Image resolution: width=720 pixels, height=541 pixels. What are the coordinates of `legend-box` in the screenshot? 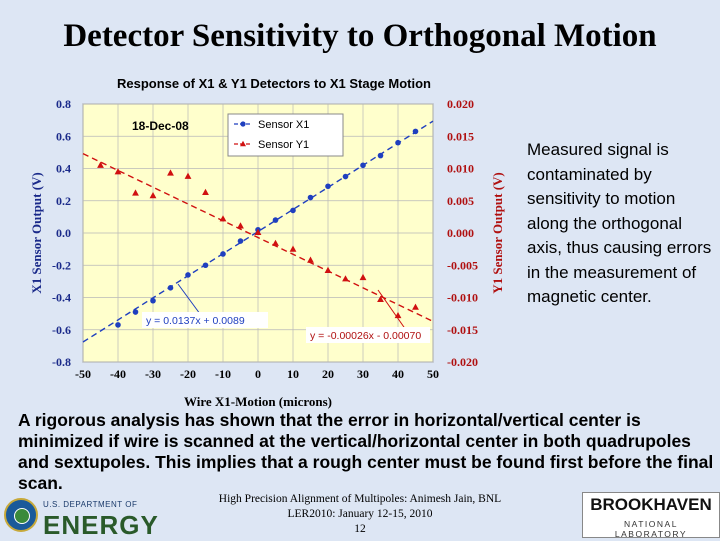 It's located at (285, 135).